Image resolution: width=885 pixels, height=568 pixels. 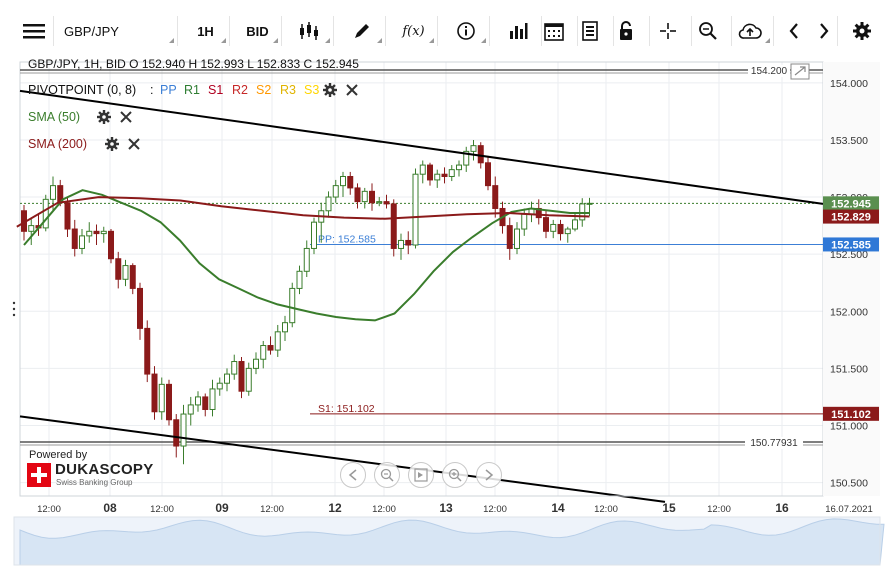 I want to click on fx-icon: f(x), so click(x=413, y=31).